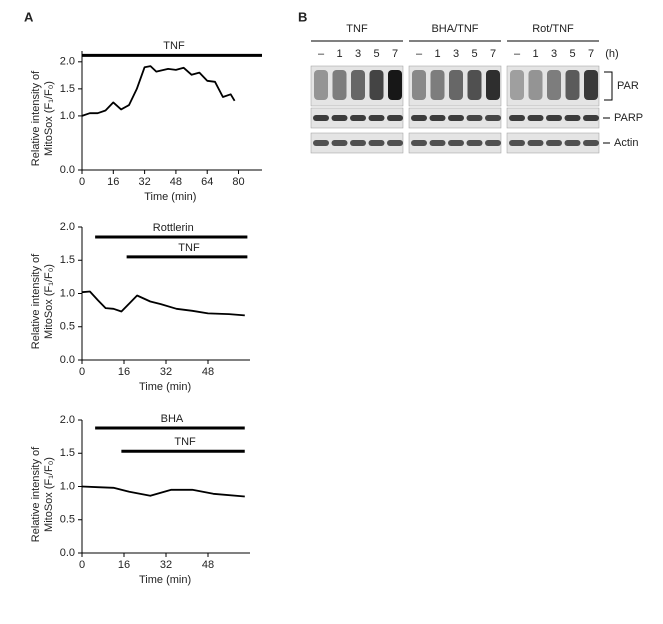 This screenshot has width=663, height=624. Describe the element at coordinates (611, 54) in the screenshot. I see `time-unit: (h)` at that location.